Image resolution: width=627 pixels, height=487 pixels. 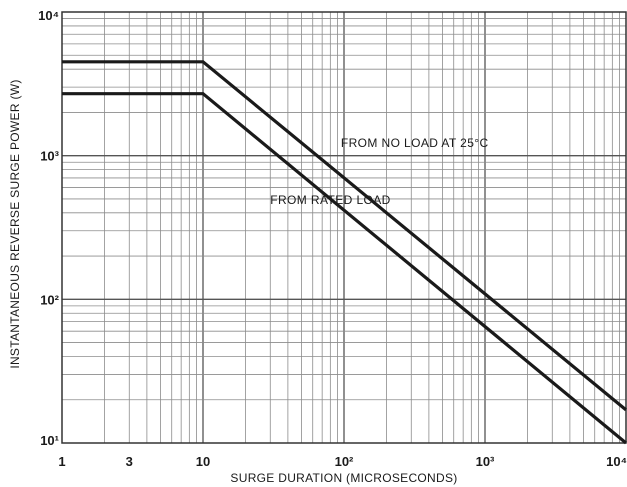 I want to click on annotation-label: FROM RATED LOAD, so click(x=330, y=200).